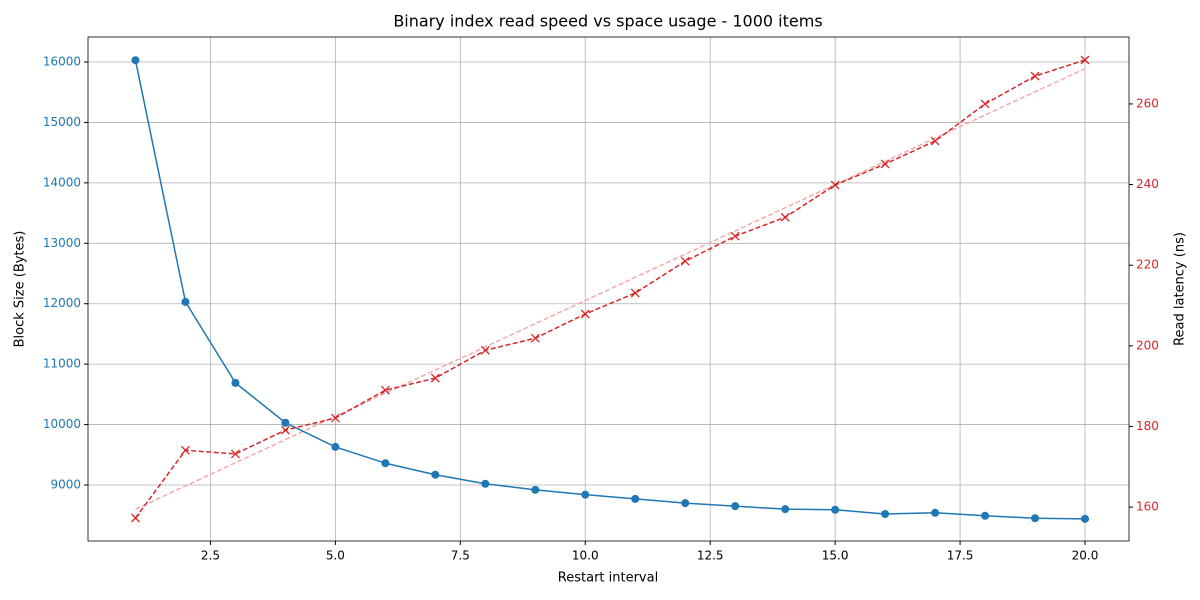 This screenshot has width=1200, height=600. Describe the element at coordinates (1147, 103) in the screenshot. I see `y2-tick-label: 260` at that location.